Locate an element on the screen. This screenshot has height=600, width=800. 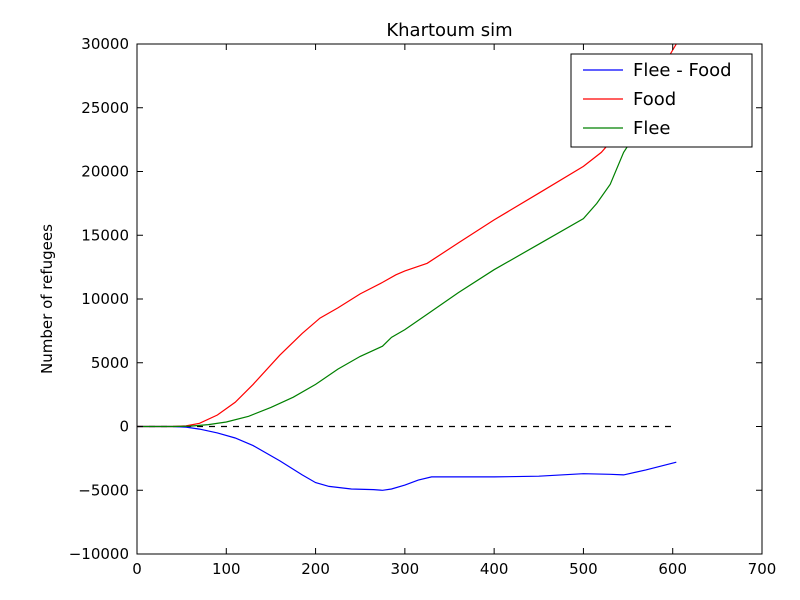
x-tick-label: 600 is located at coordinates (672, 569).